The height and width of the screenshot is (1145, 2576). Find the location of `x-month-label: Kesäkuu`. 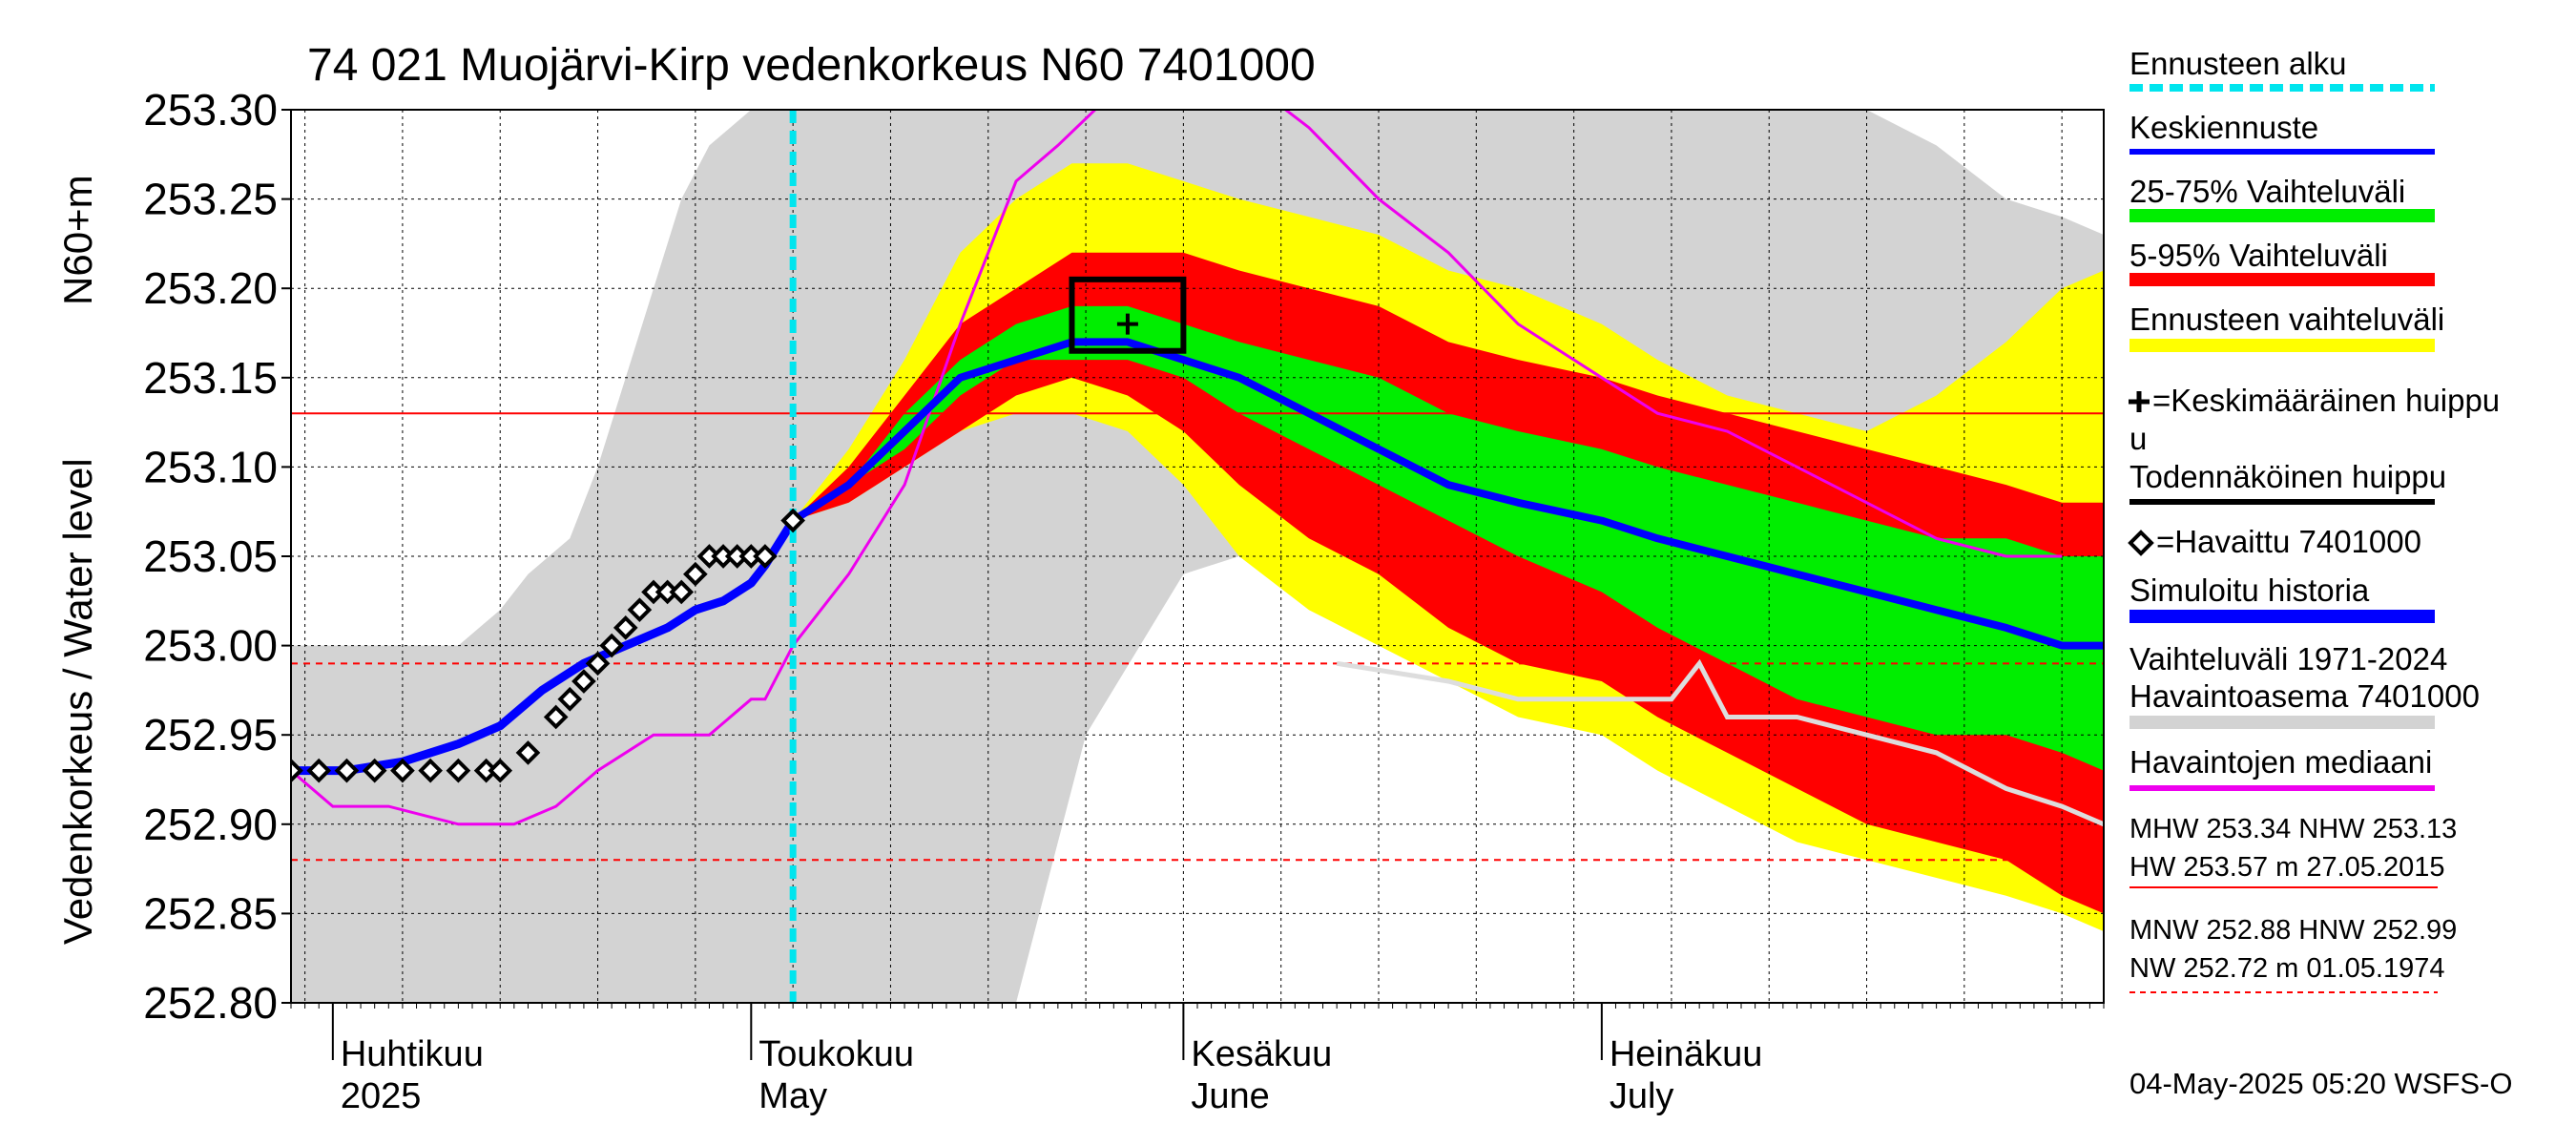

x-month-label: Kesäkuu is located at coordinates (1261, 1054).